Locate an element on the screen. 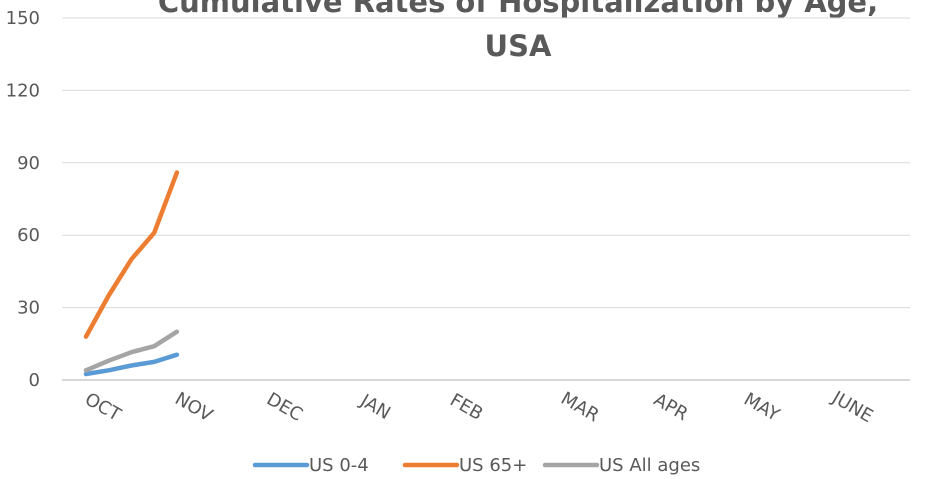 This screenshot has width=930, height=479. x-axis-ticks: OCT NOV DEC JAN FEB MAR APR MAY JUNE is located at coordinates (478, 407).